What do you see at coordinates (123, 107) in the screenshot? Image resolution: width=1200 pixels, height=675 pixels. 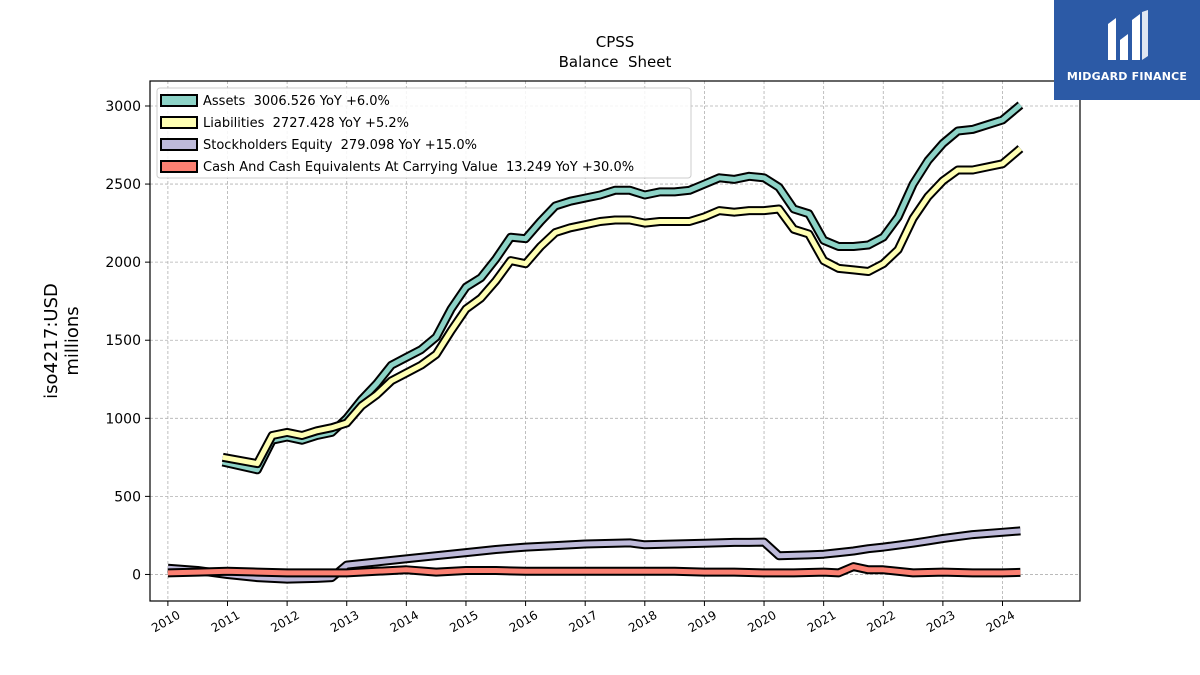 I see `y-tick-label: 3000` at bounding box center [123, 107].